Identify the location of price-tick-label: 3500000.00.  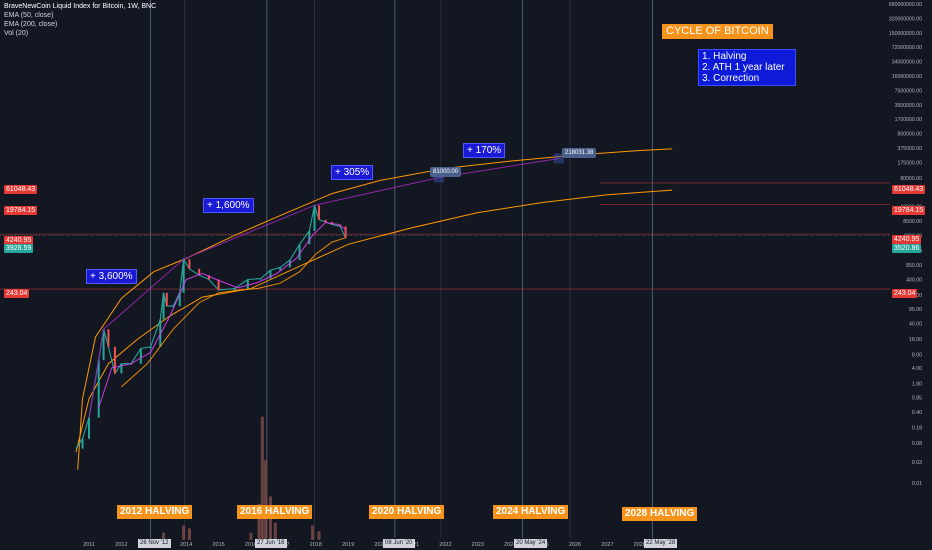
(909, 106).